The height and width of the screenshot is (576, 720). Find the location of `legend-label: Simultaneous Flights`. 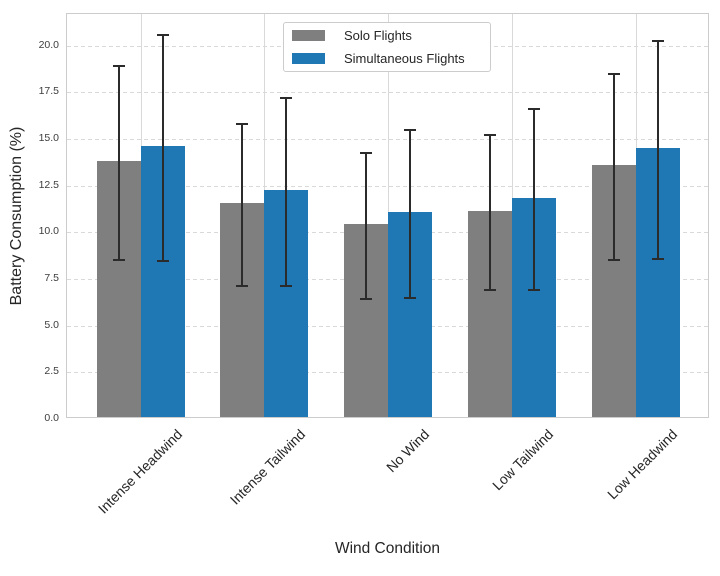

legend-label: Simultaneous Flights is located at coordinates (404, 58).